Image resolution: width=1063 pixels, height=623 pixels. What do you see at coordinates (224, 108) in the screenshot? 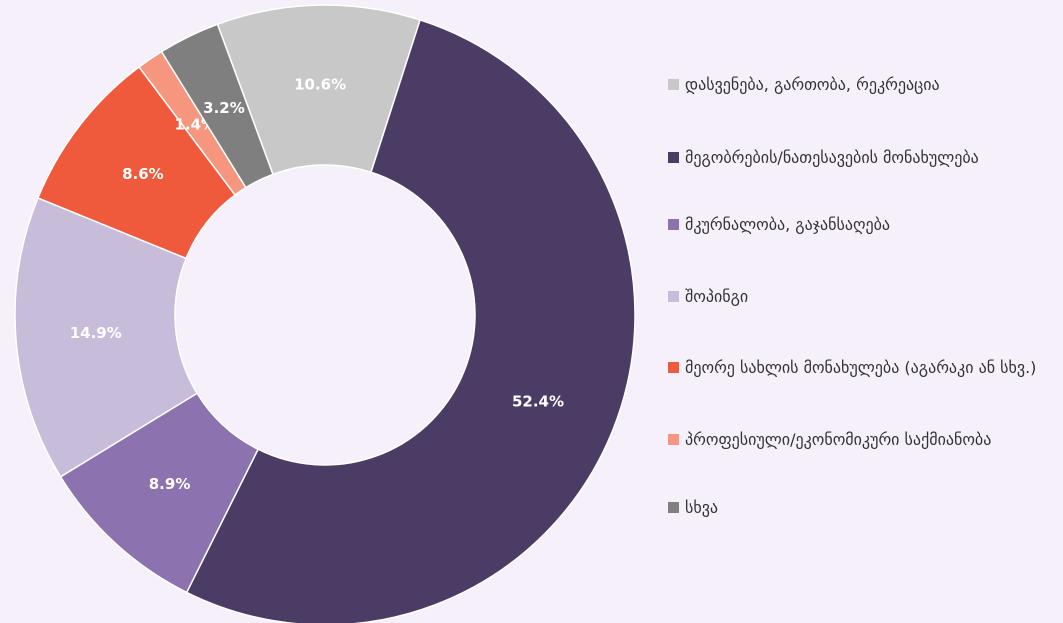
I see `data-label: 3.2%` at bounding box center [224, 108].